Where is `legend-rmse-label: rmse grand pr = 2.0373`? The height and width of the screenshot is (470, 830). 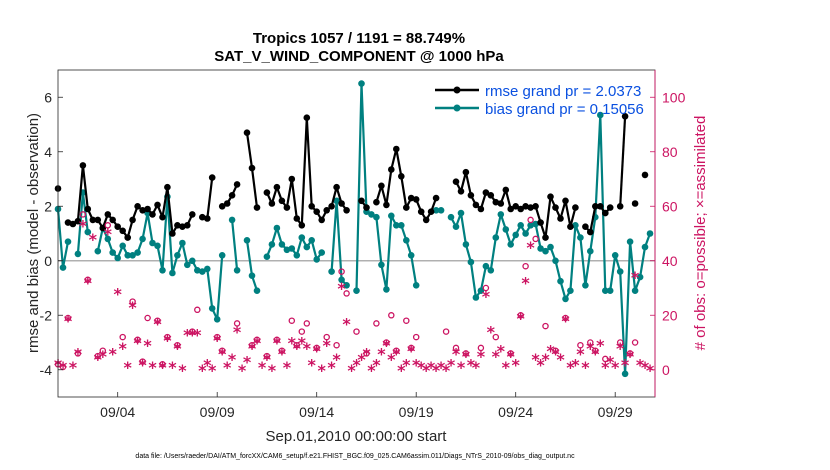
legend-rmse-label: rmse grand pr = 2.0373 is located at coordinates (563, 91).